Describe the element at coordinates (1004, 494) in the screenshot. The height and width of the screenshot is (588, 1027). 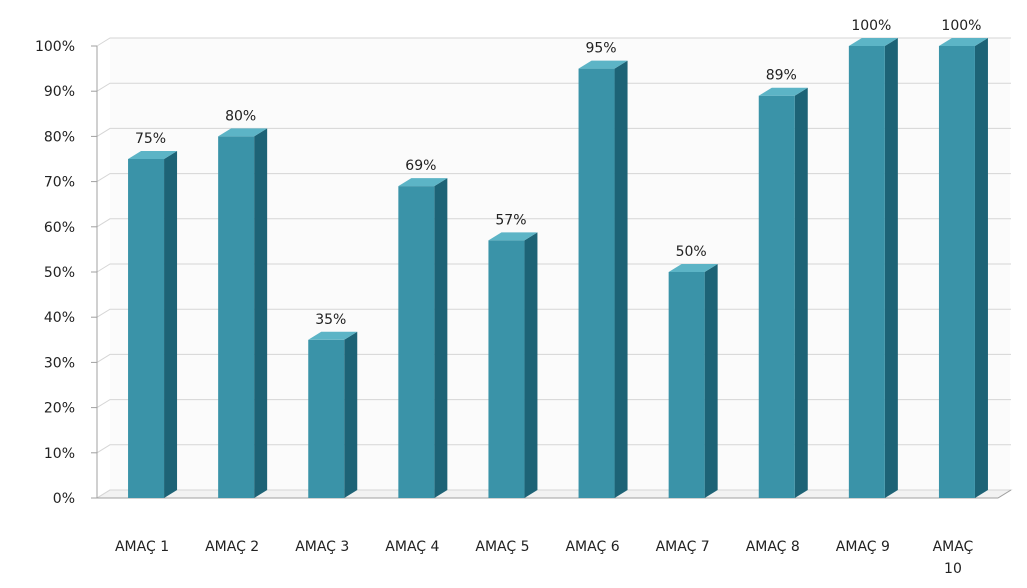
I see `x-axis-depth-line` at that location.